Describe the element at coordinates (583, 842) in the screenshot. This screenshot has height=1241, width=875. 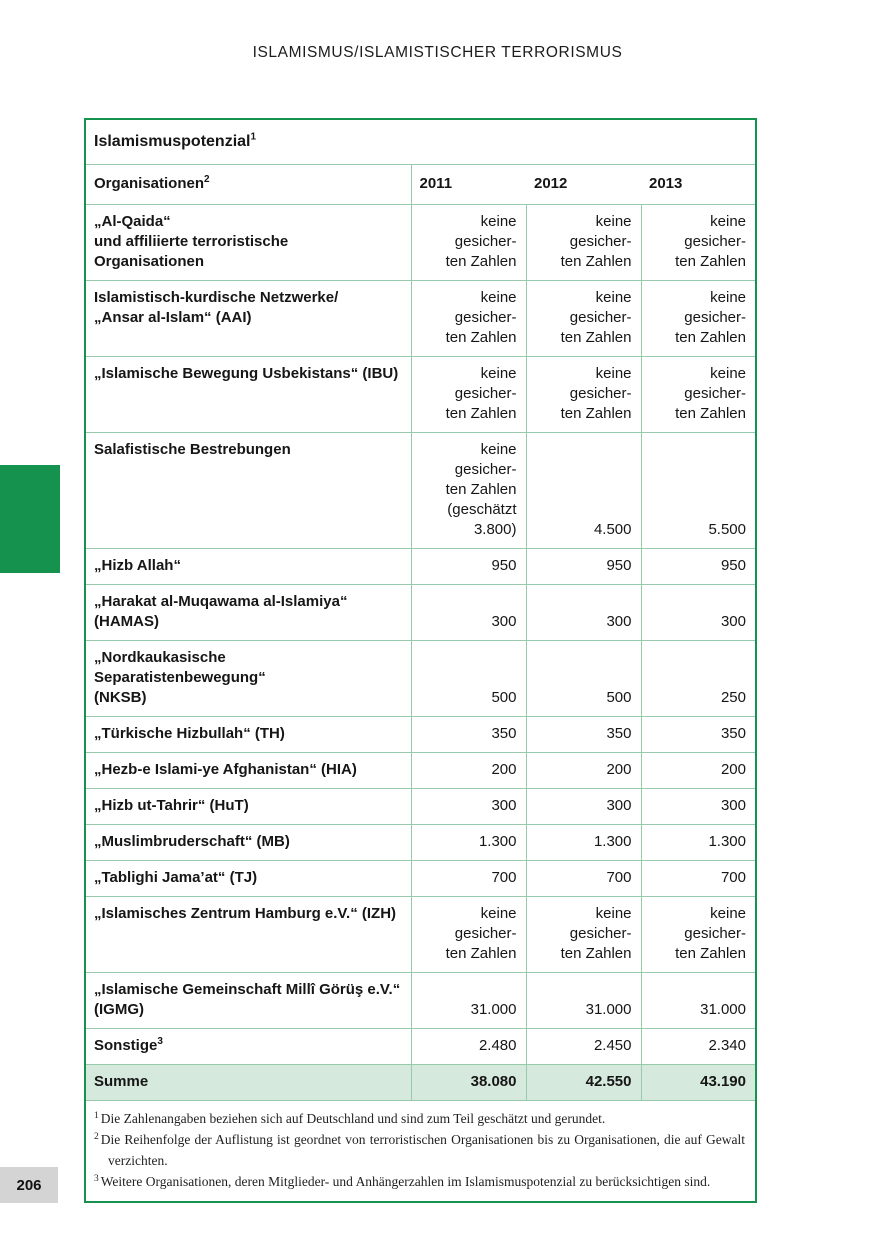
I see `value-cell-2012: 1.300` at that location.